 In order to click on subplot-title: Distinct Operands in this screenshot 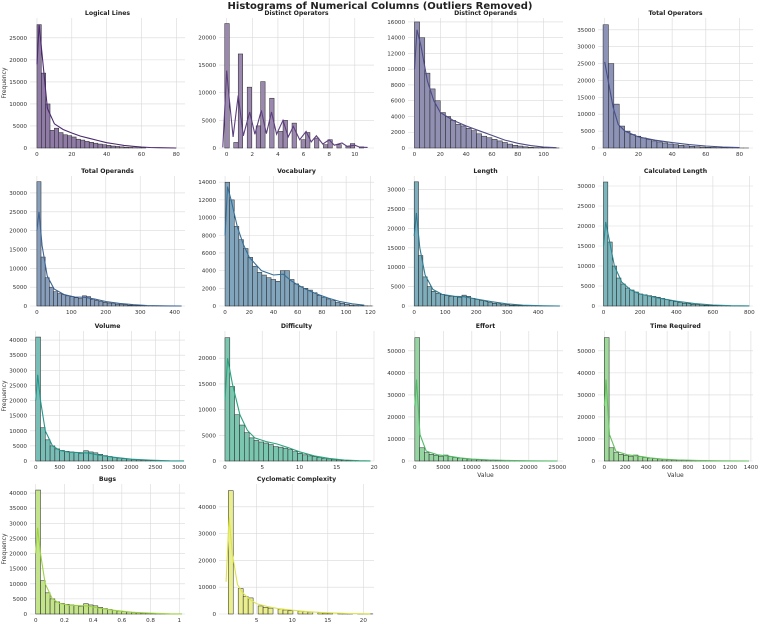, I will do `click(485, 13)`.